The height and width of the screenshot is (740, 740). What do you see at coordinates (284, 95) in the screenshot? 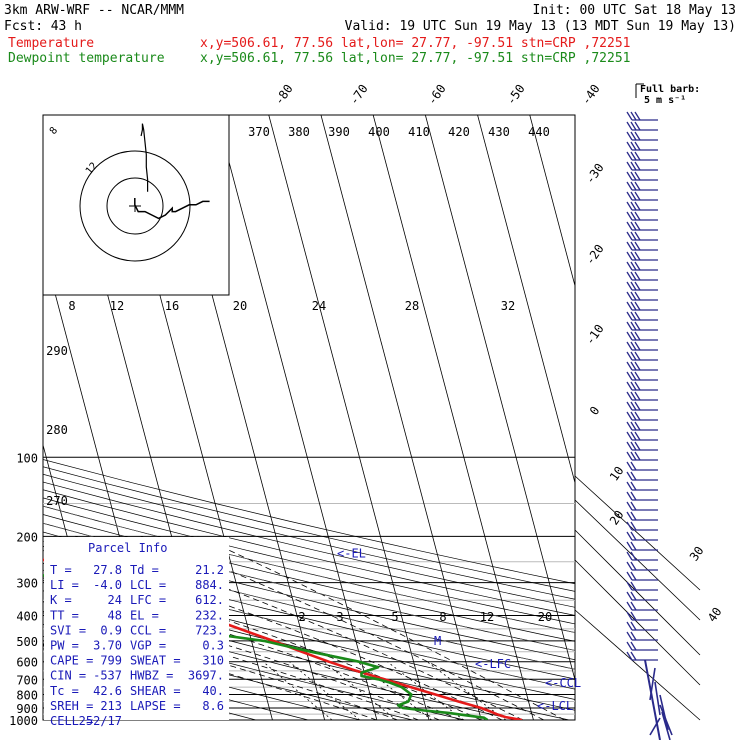
I see `isotherm-label--80: -80` at bounding box center [284, 95].